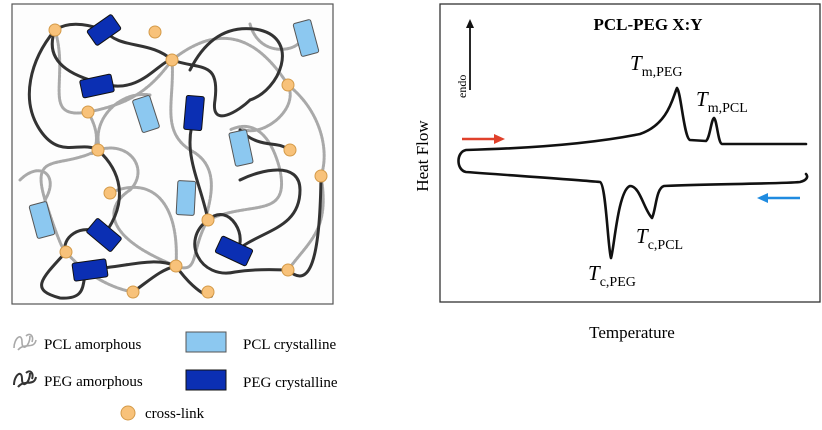 The width and height of the screenshot is (822, 430). What do you see at coordinates (206, 380) in the screenshot?
I see `peg-crystalline-swatch` at bounding box center [206, 380].